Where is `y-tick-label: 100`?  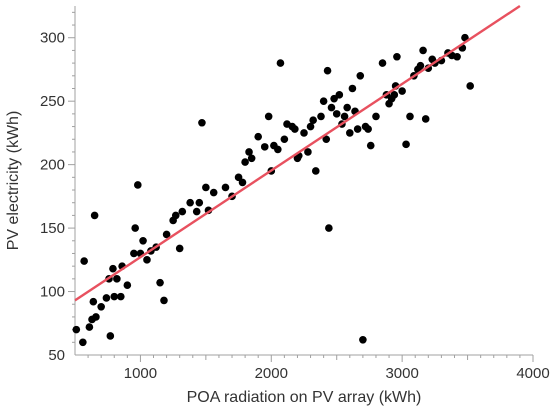
y-tick-label: 100 is located at coordinates (52, 292).